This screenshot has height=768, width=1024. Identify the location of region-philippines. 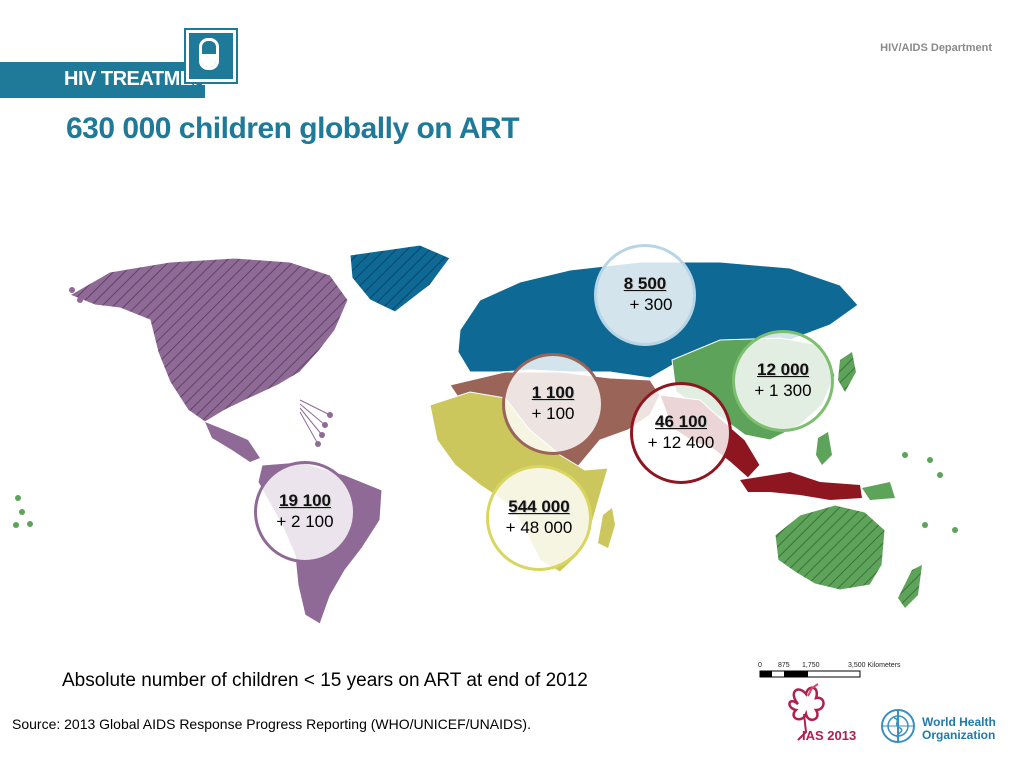
(824, 448).